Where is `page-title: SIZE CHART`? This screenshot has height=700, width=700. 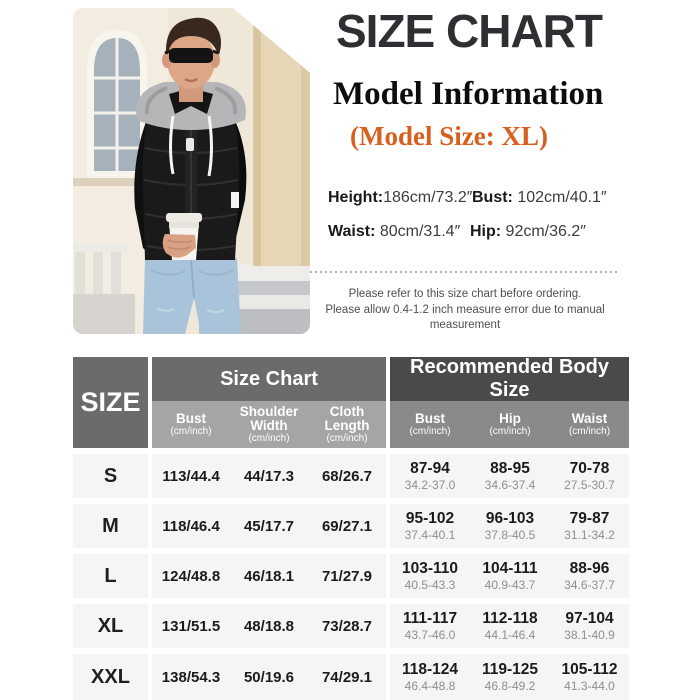
page-title: SIZE CHART is located at coordinates (469, 31).